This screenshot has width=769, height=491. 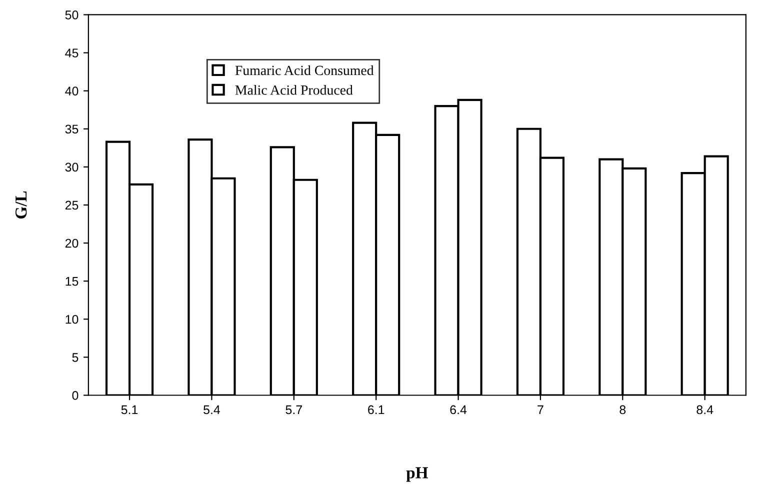 What do you see at coordinates (304, 70) in the screenshot?
I see `legend-label: Fumaric Acid Consumed` at bounding box center [304, 70].